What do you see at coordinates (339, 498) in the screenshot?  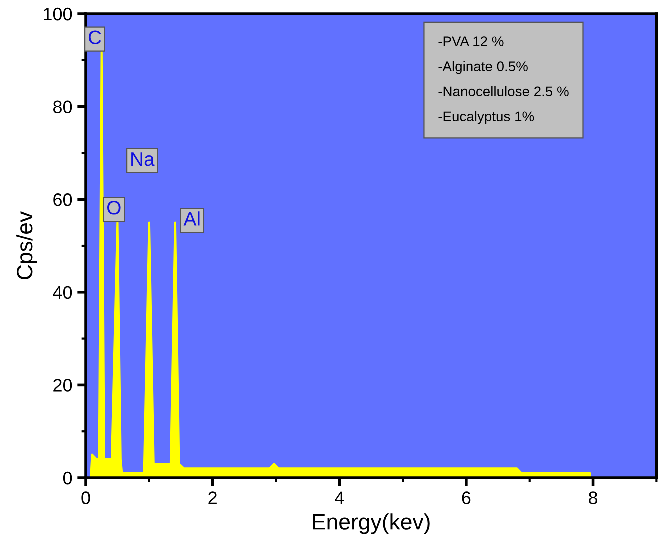 I see `x-tick-label: 4` at bounding box center [339, 498].